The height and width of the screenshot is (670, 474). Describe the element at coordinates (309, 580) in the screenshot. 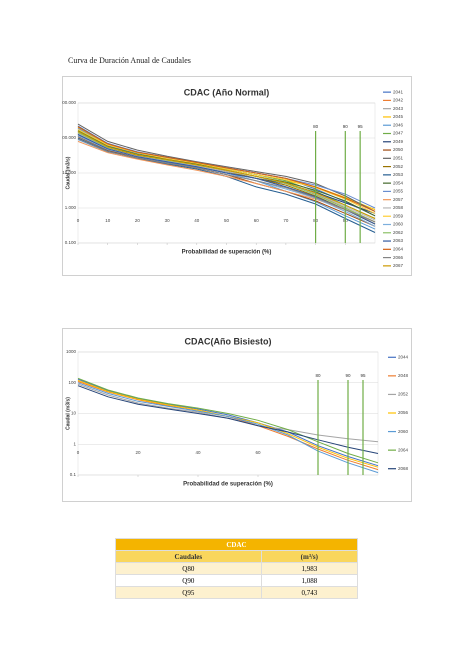

I see `cell: 1,088` at that location.